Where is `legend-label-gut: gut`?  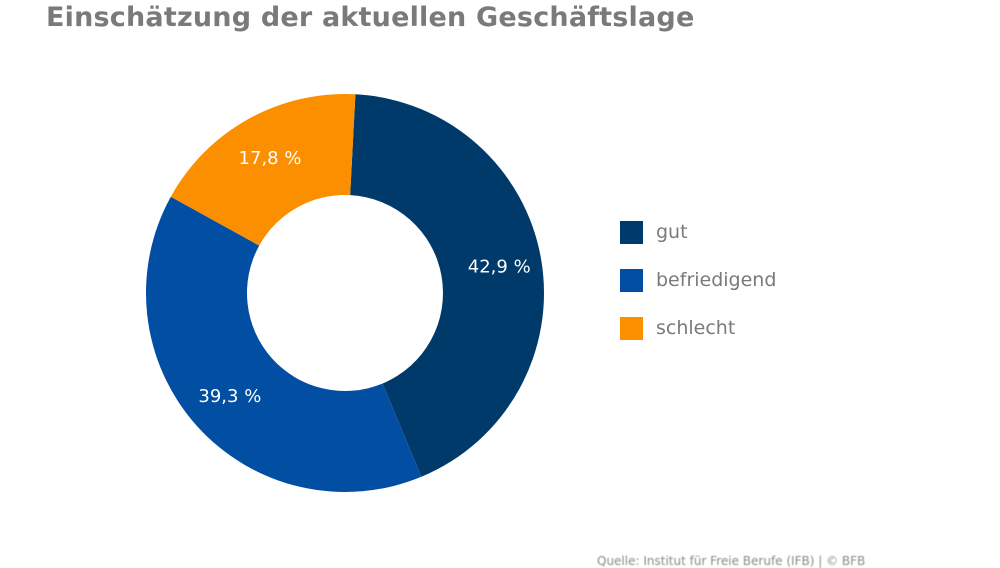
legend-label-gut: gut is located at coordinates (672, 232).